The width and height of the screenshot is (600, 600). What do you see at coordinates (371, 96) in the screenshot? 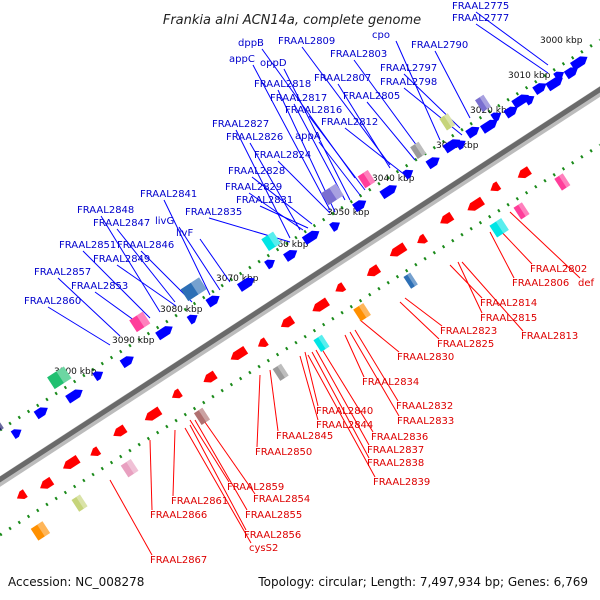
I see `feature-label-forward: FRAAL2805` at bounding box center [371, 96].